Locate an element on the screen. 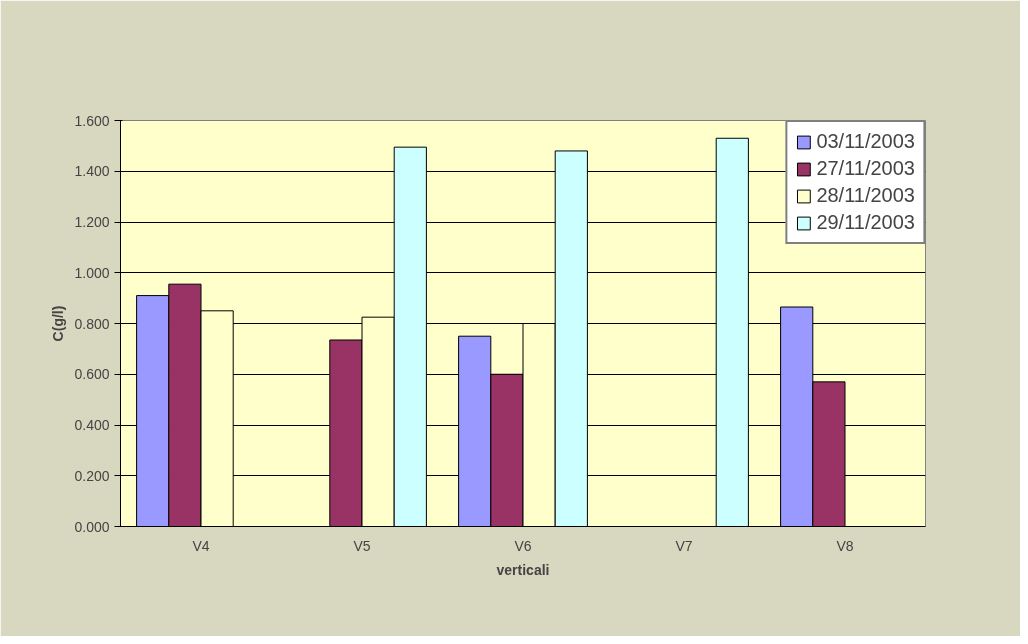 The height and width of the screenshot is (644, 1028). legend-label: 28/11/2003 is located at coordinates (865, 195).